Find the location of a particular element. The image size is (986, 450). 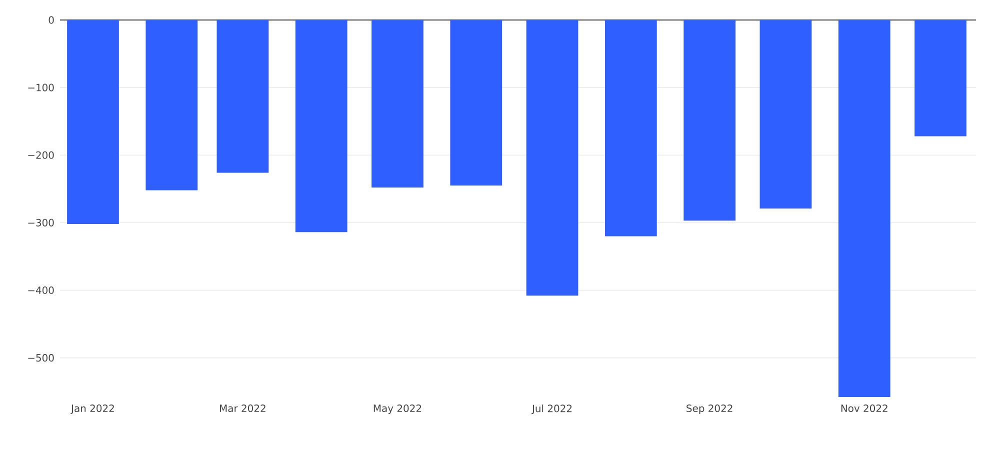

y-tick-label: −300 is located at coordinates (41, 222).